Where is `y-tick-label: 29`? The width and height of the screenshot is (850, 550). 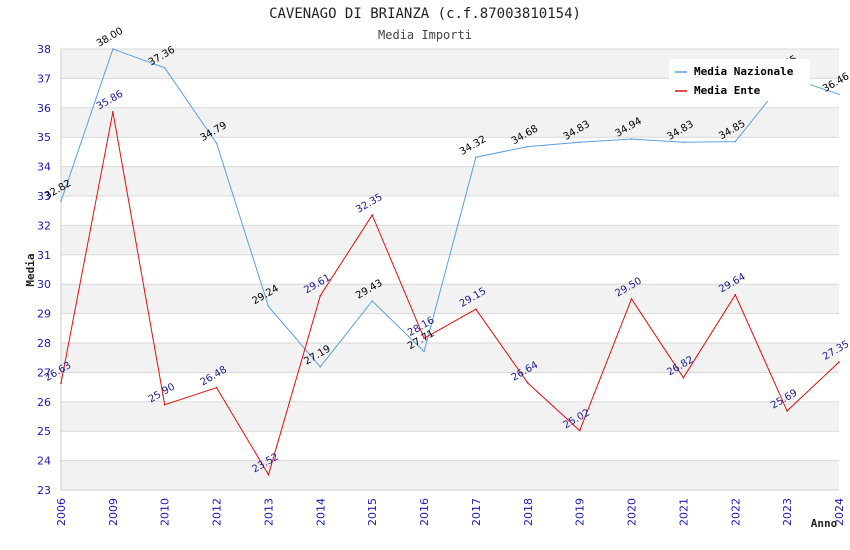
y-tick-label: 29 is located at coordinates (44, 314).